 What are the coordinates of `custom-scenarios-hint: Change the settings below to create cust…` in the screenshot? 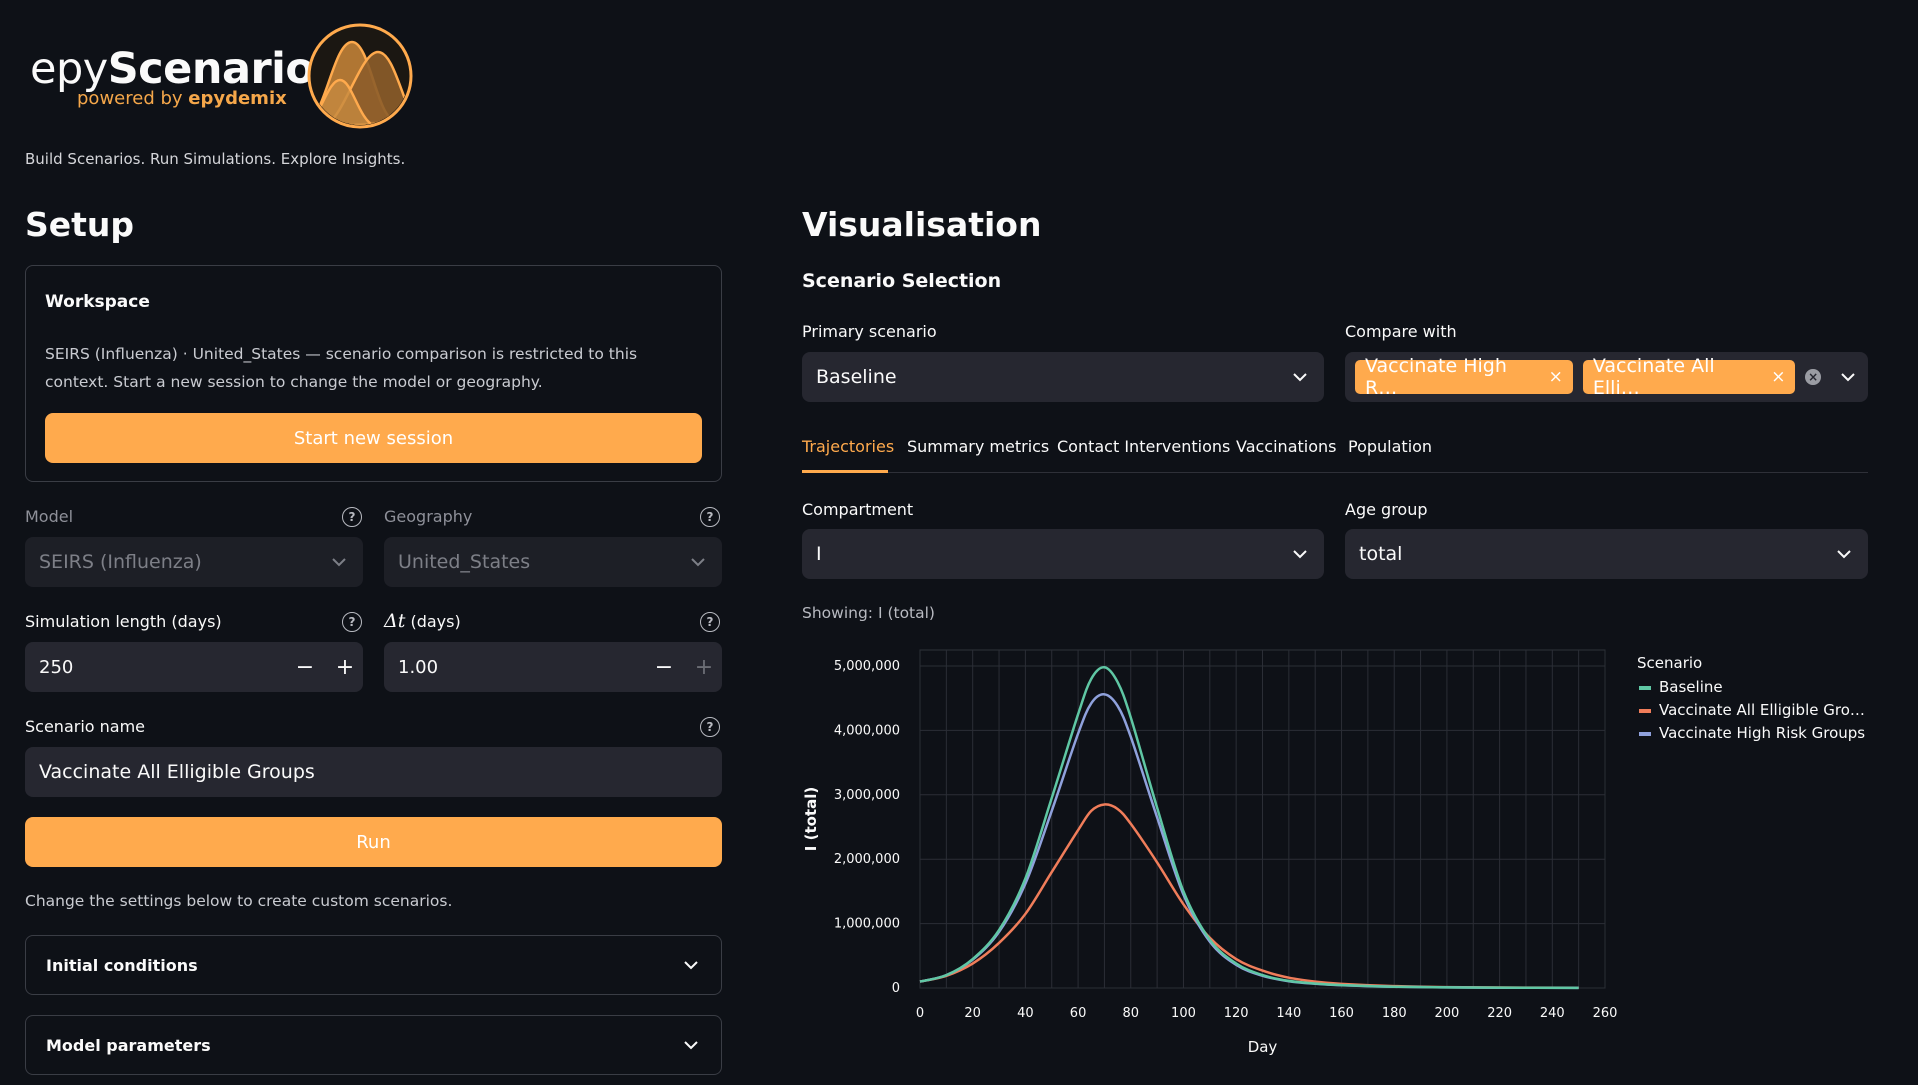 It's located at (239, 901).